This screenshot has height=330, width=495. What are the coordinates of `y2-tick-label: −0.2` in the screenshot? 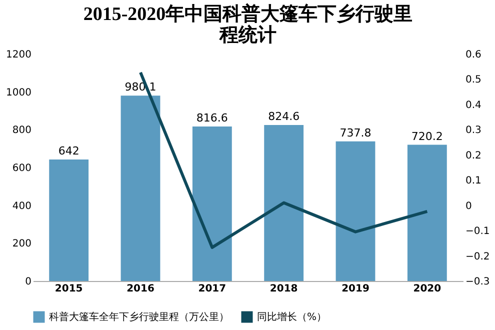 It's located at (478, 256).